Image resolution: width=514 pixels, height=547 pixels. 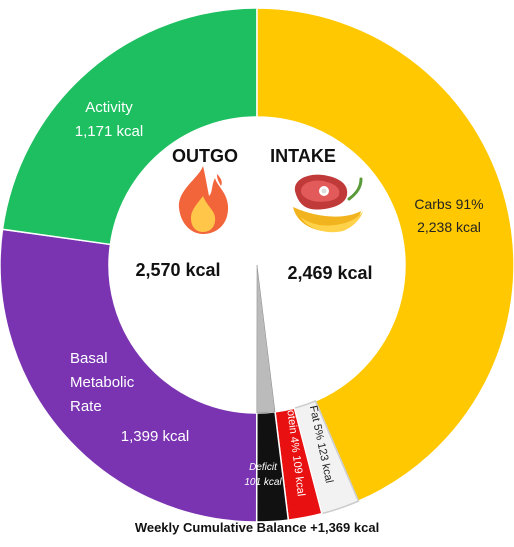 I want to click on carbs-label: Carbs 91%, so click(x=448, y=204).